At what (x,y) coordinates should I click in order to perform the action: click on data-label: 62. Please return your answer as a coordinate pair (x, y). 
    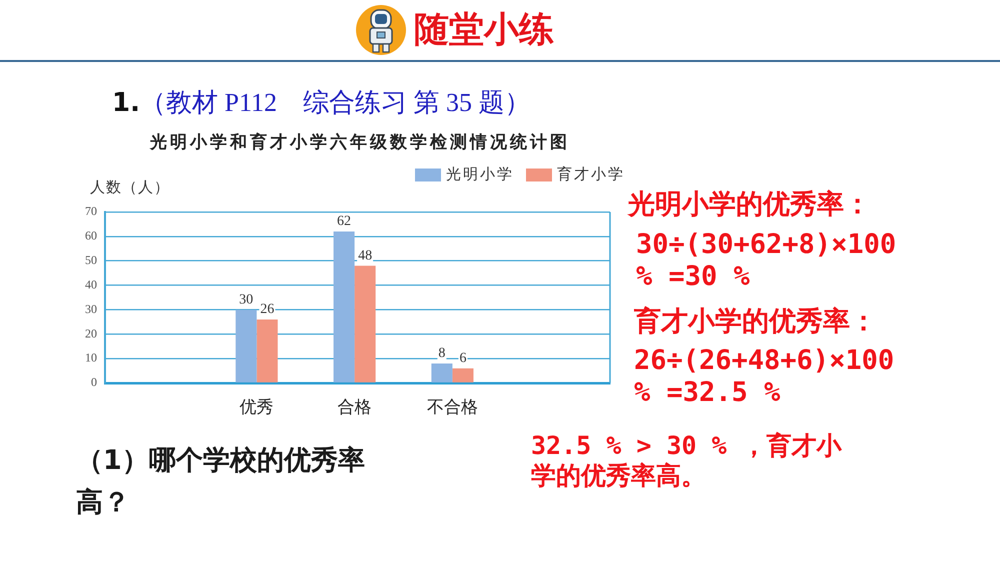
    Looking at the image, I should click on (344, 222).